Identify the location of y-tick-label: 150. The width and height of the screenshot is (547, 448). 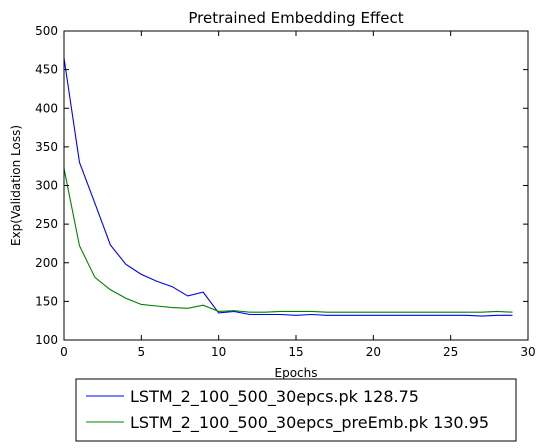
(46, 301).